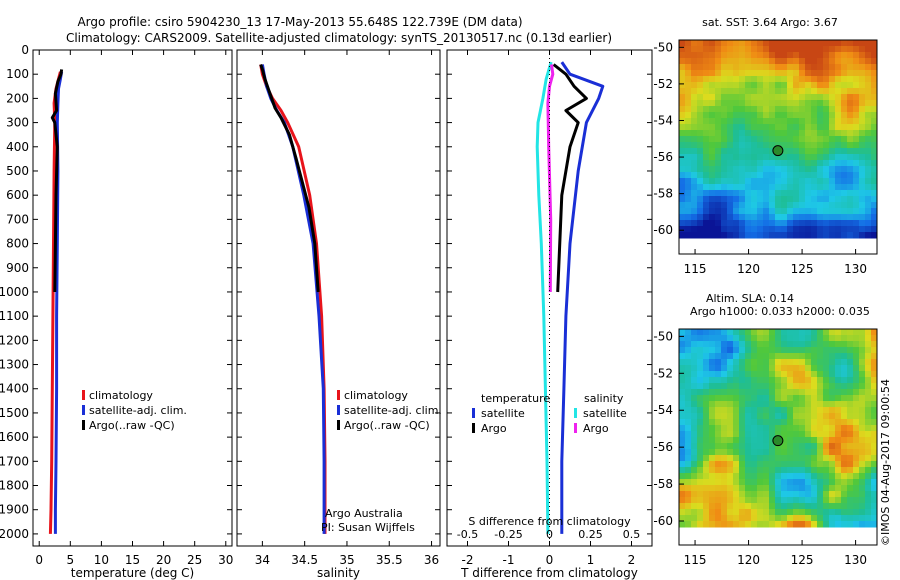 The width and height of the screenshot is (900, 580). I want to click on y-tick-label: 1800, so click(14, 486).